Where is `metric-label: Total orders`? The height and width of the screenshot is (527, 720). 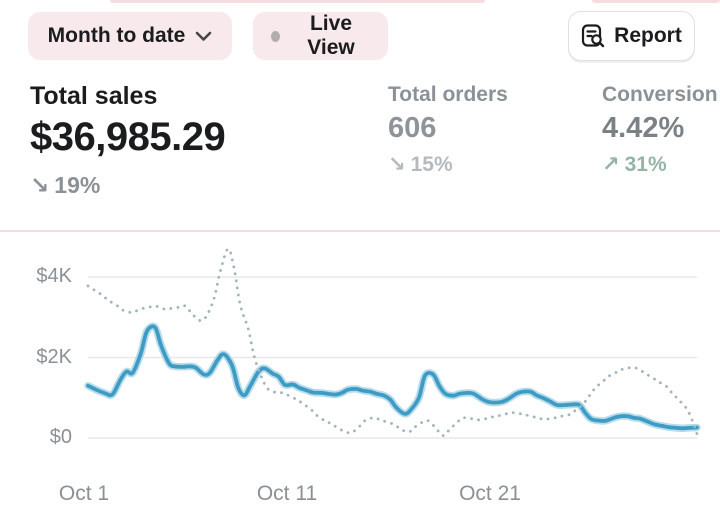 metric-label: Total orders is located at coordinates (448, 94).